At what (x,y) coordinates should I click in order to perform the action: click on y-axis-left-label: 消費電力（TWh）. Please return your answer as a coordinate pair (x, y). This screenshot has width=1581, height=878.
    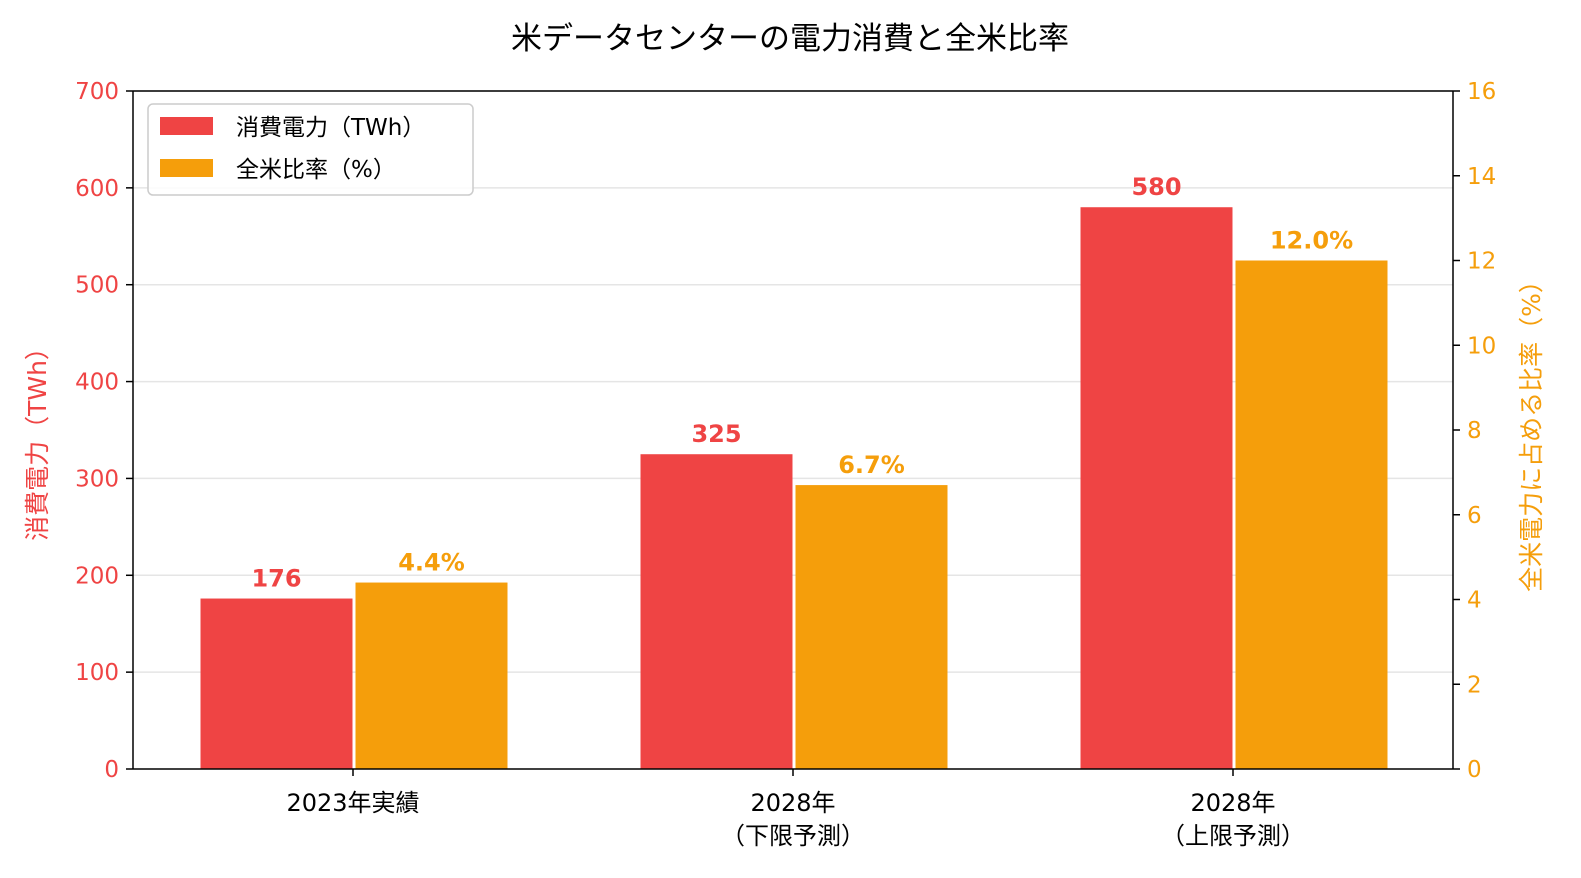
    Looking at the image, I should click on (37, 438).